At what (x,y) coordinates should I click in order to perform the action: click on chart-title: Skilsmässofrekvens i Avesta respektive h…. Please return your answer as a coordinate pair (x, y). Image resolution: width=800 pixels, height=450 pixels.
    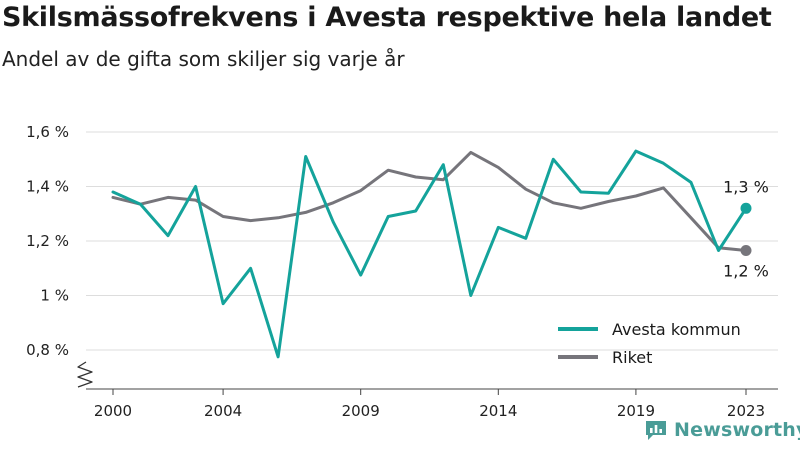
    Looking at the image, I should click on (387, 17).